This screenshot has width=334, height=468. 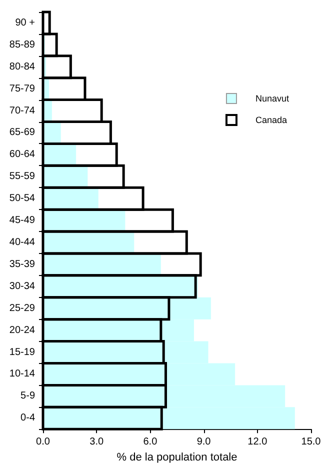 What do you see at coordinates (25, 22) in the screenshot?
I see `y-tick-label: 90 +` at bounding box center [25, 22].